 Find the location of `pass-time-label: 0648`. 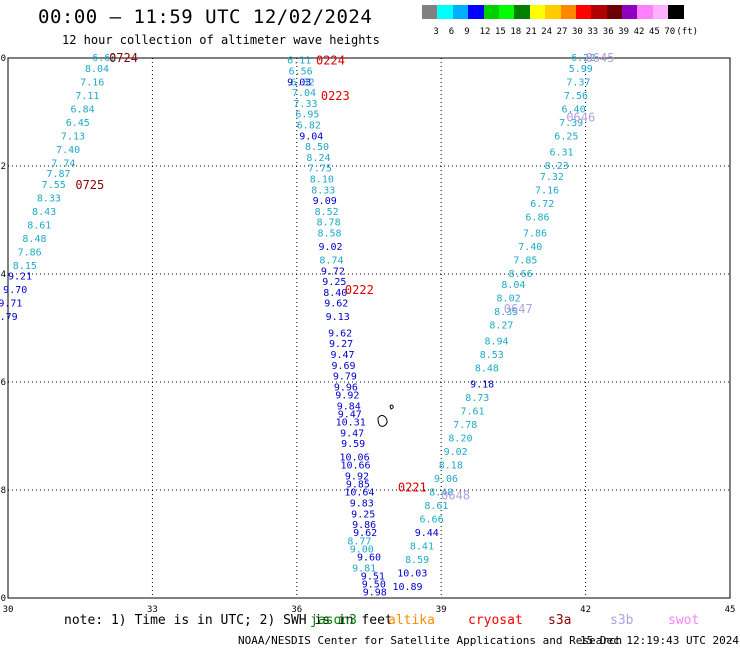

pass-time-label: 0648 is located at coordinates (455, 495).